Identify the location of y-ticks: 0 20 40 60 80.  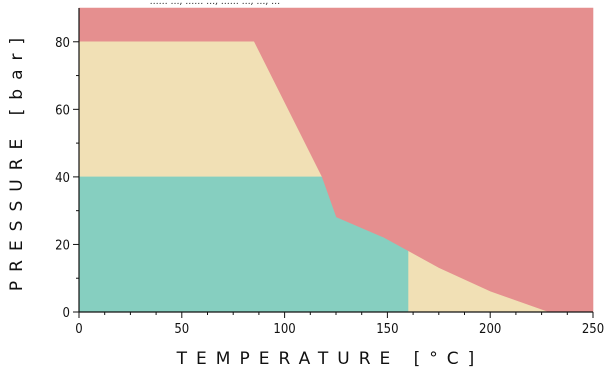
(67, 178).